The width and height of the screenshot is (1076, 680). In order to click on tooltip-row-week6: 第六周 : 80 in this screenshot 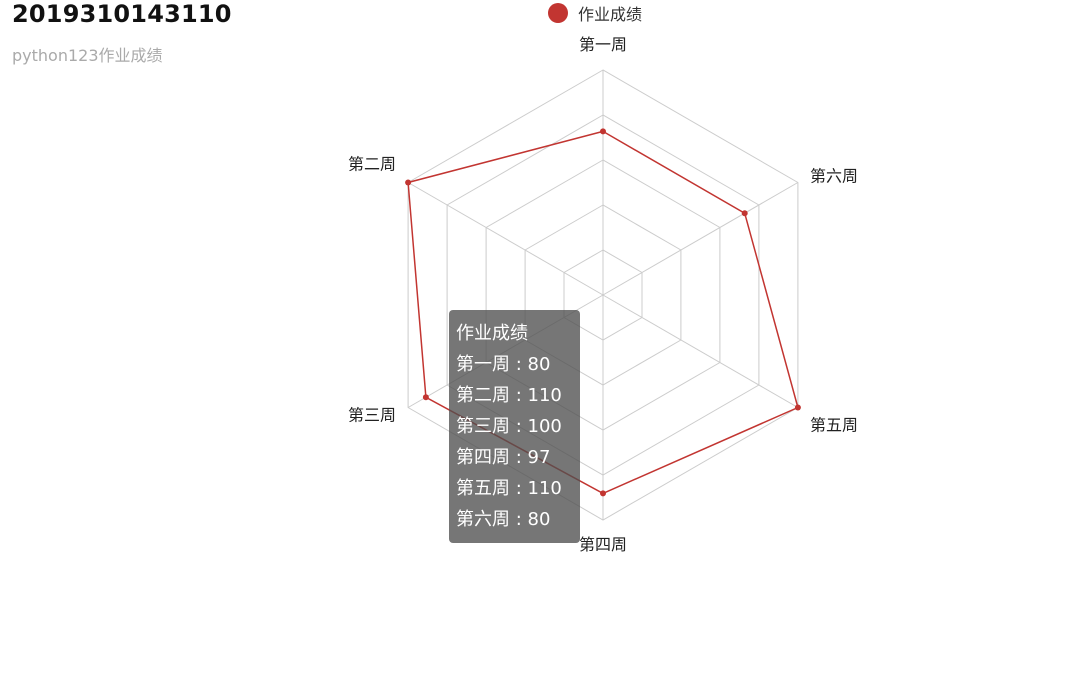, I will do `click(503, 519)`.